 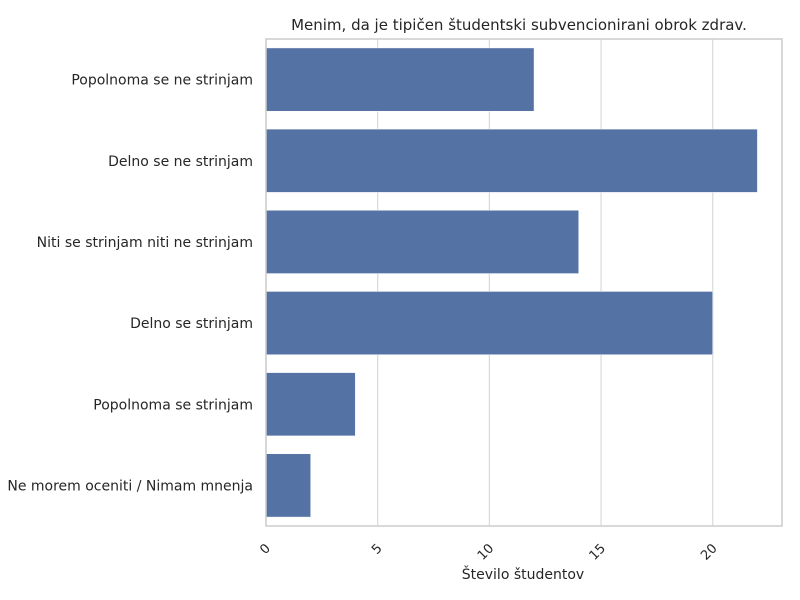 What do you see at coordinates (130, 486) in the screenshot?
I see `category-label-5: Ne morem oceniti / Nimam mnenja` at bounding box center [130, 486].